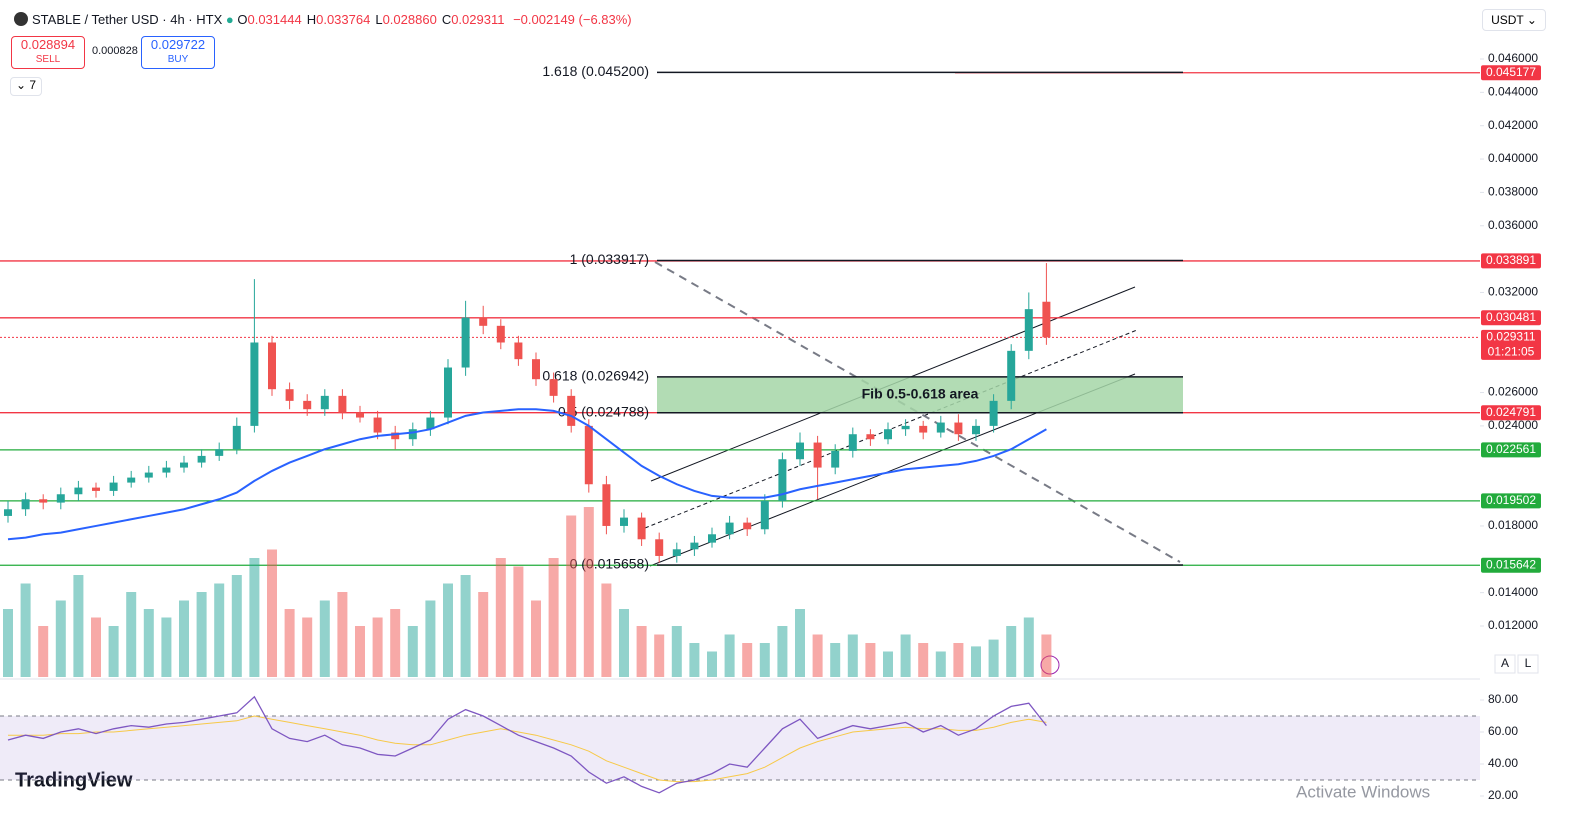  I want to click on price-tag-label: 0.029311, so click(1510, 336).